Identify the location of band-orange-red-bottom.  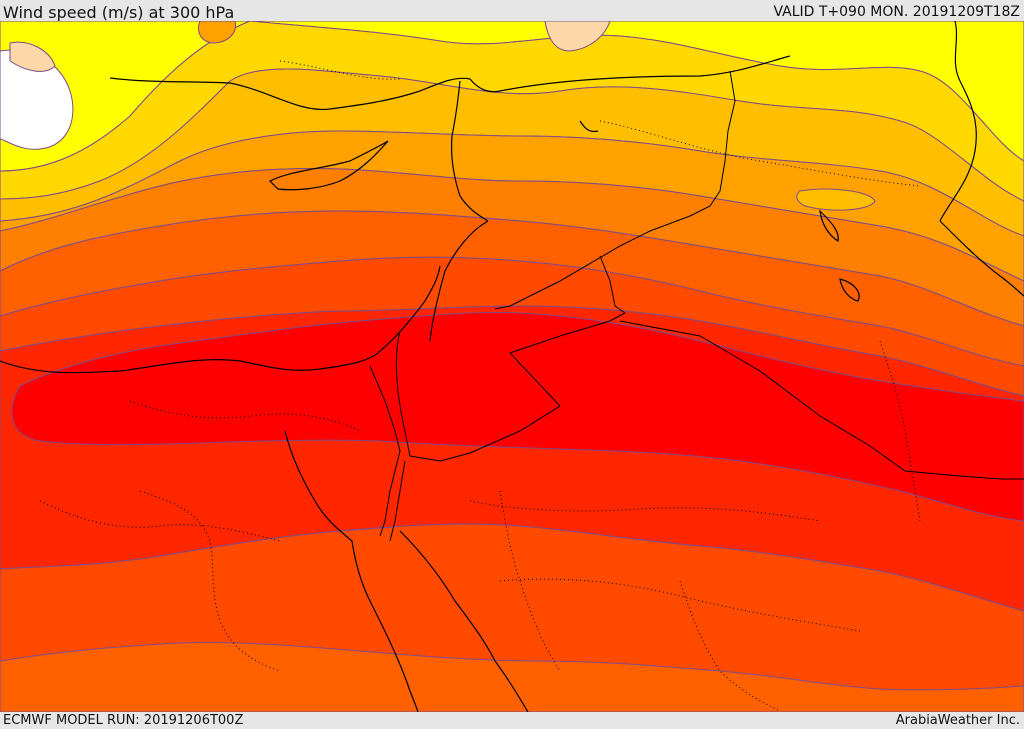
(512, 677).